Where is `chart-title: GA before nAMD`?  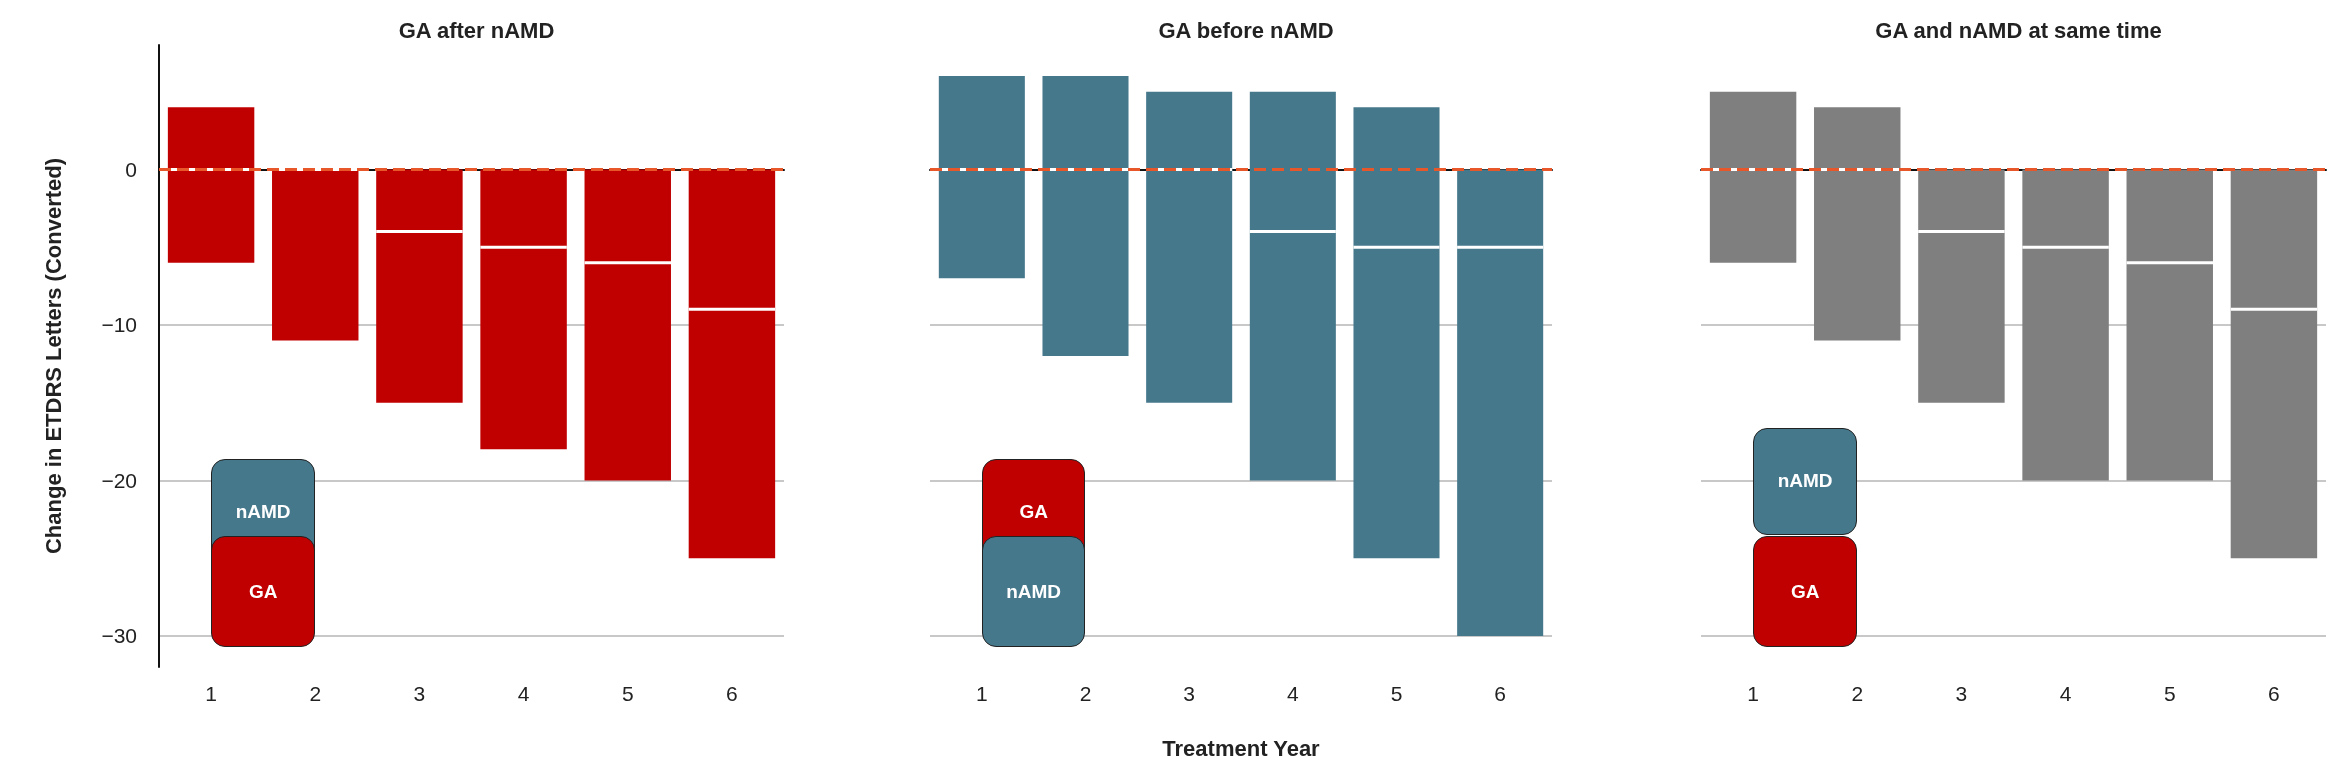
chart-title: GA before nAMD is located at coordinates (1246, 30).